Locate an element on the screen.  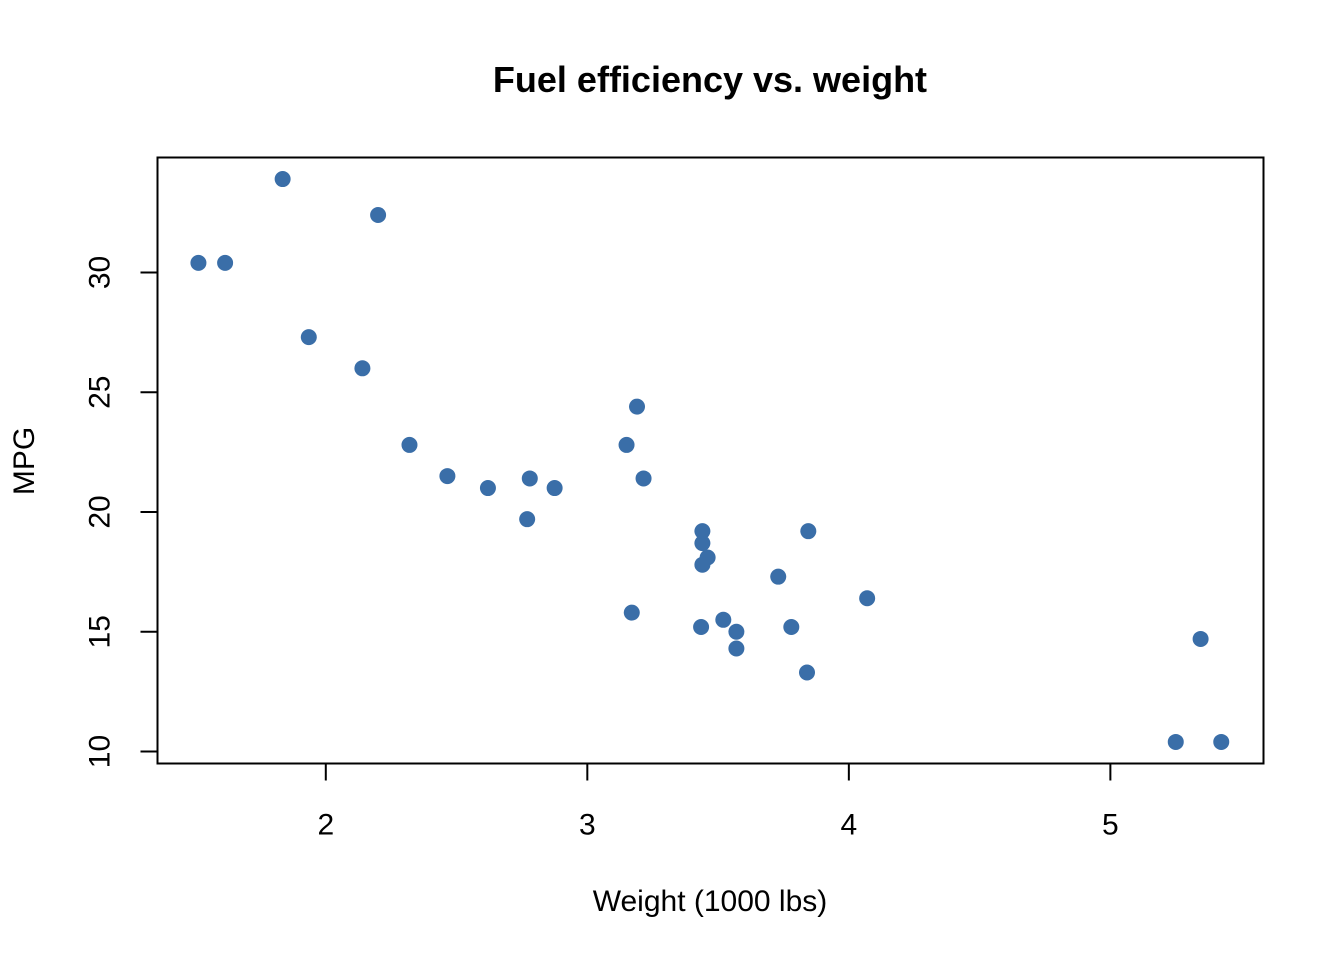
chart-title: Fuel efficiency vs. weight is located at coordinates (710, 79).